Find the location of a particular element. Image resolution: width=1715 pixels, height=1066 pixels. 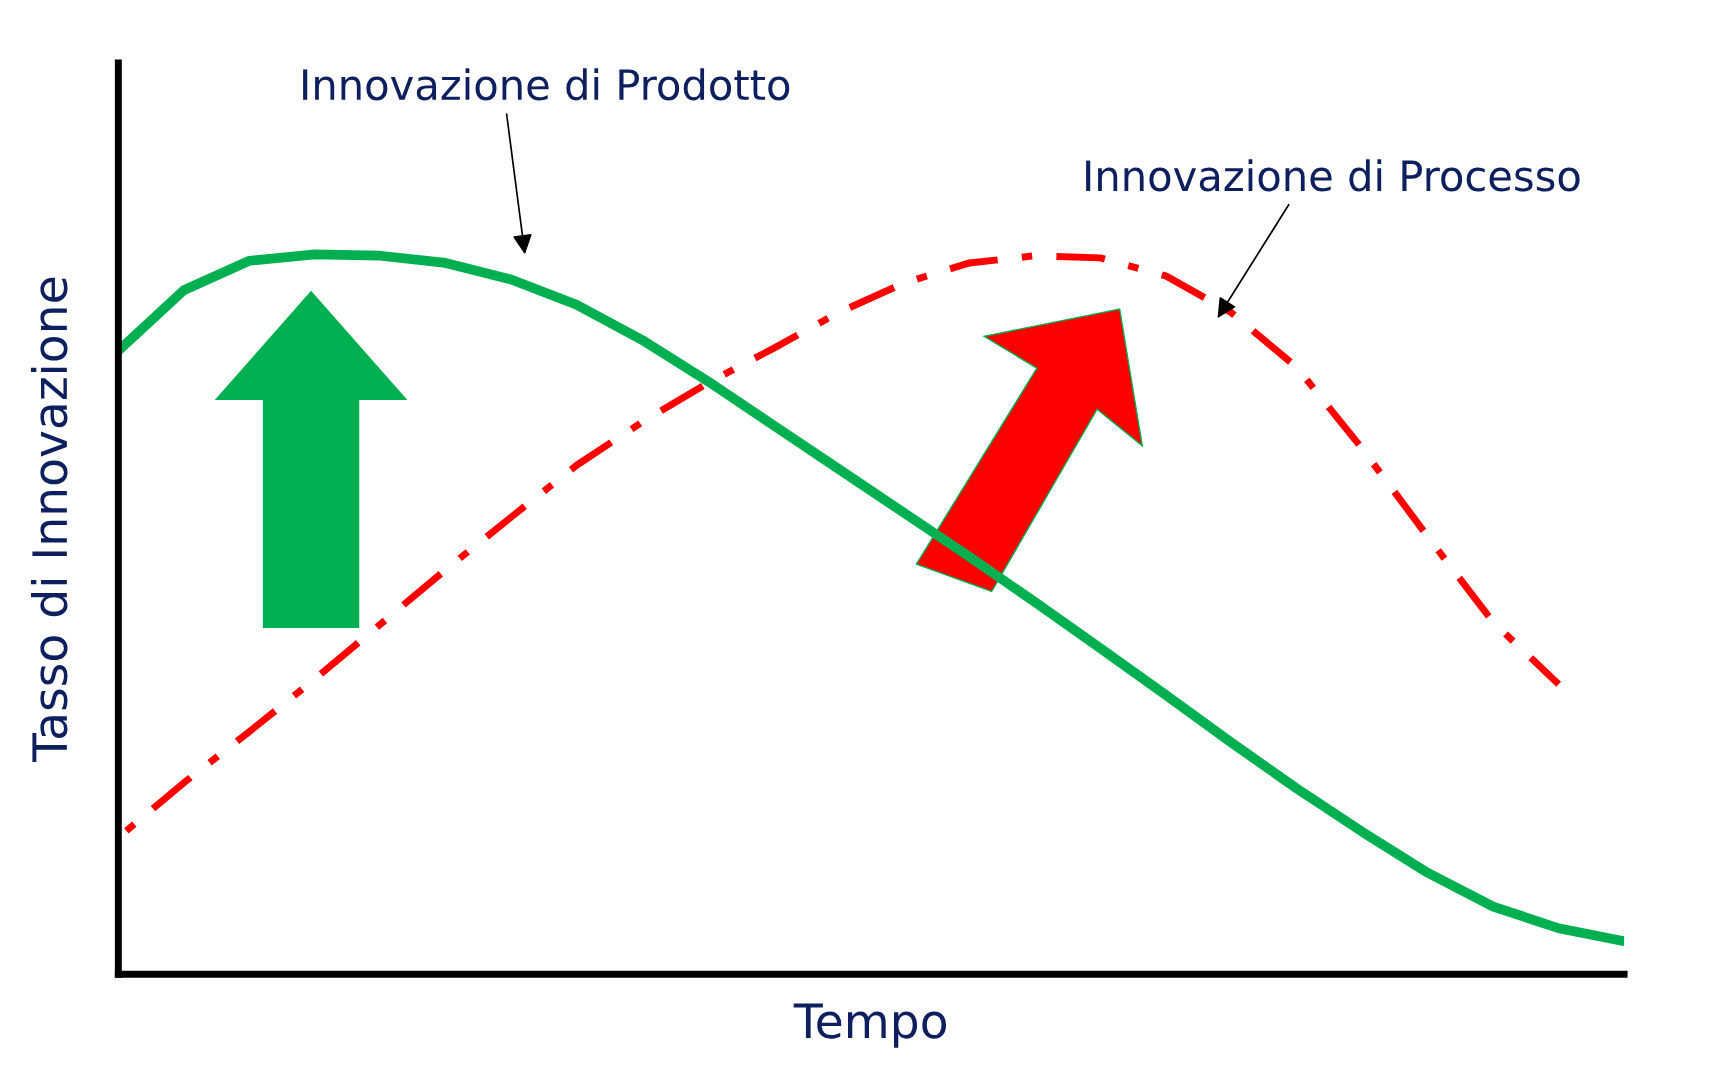

text: Innovazione di Prodotto is located at coordinates (546, 84).